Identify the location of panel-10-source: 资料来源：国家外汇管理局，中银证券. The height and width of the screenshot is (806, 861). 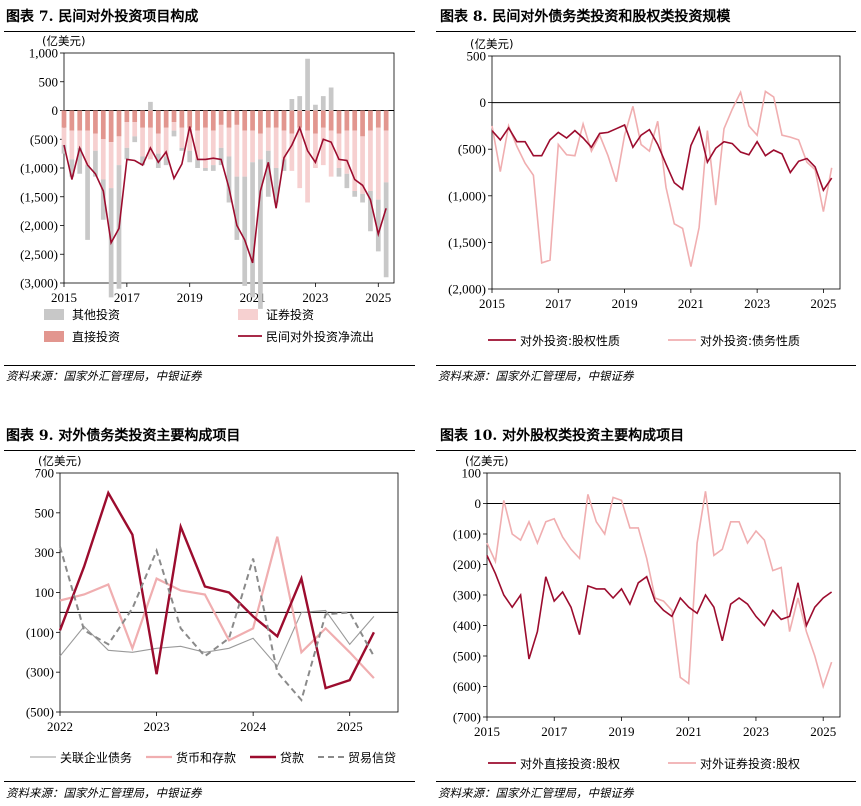
(536, 793).